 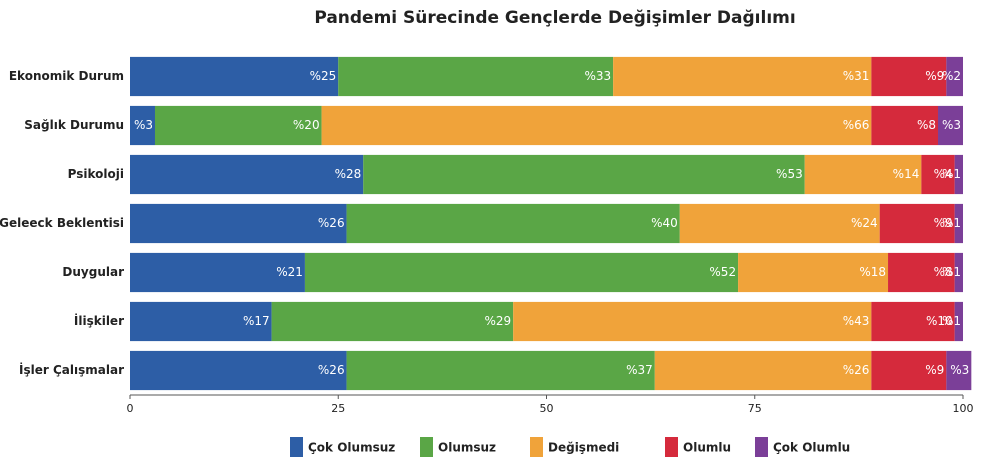 I want to click on x-tick-label: 25, so click(x=338, y=408).